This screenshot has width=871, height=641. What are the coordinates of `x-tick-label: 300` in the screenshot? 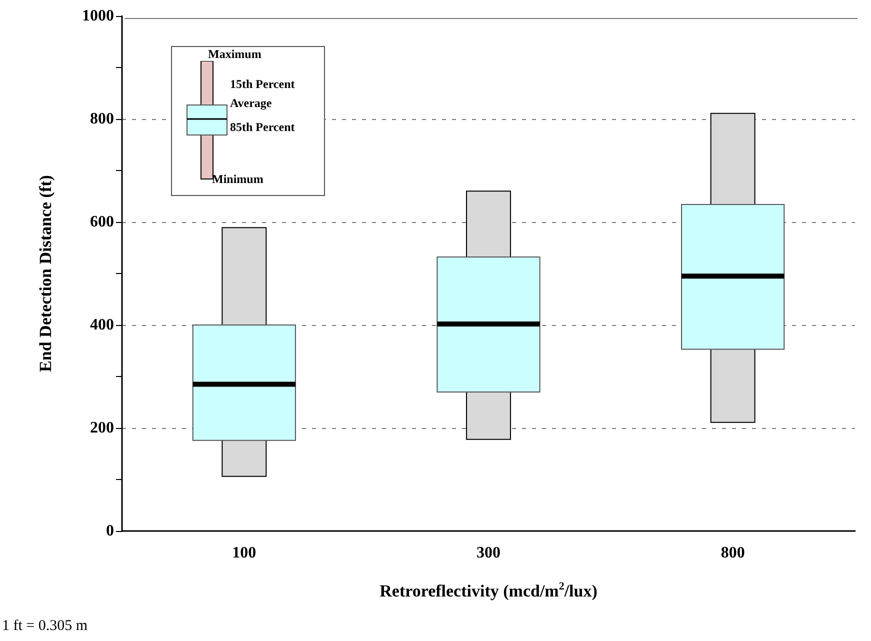 It's located at (488, 553).